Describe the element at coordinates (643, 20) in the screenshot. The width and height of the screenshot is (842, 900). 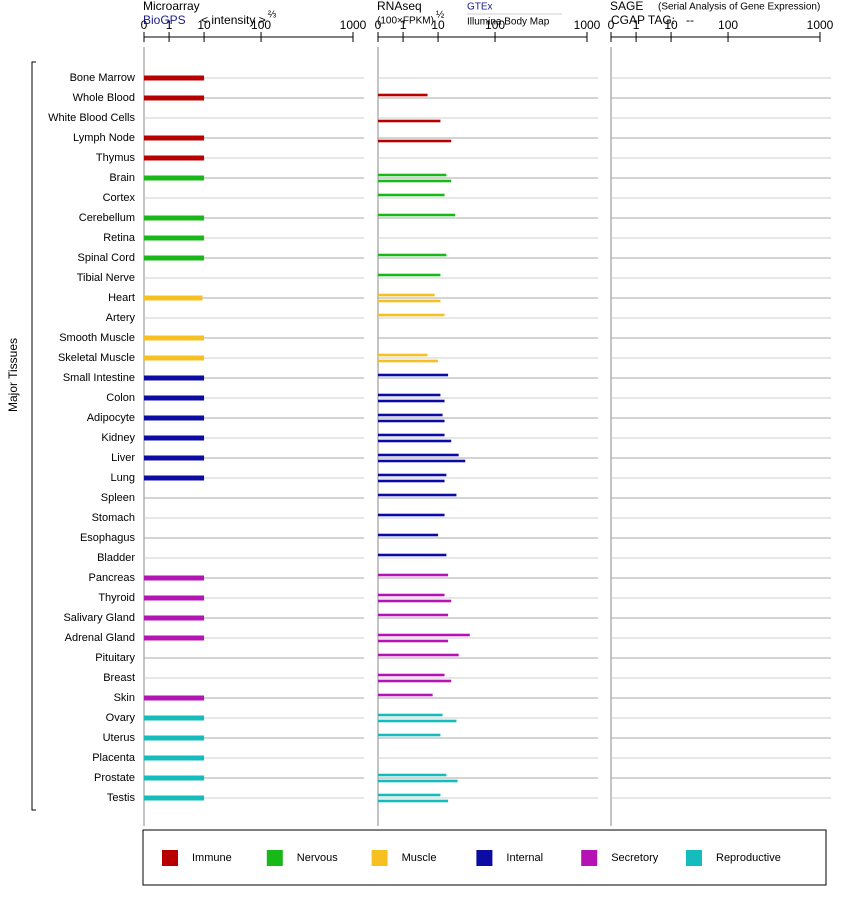
I see `tag-label: CGAP TAG:` at that location.